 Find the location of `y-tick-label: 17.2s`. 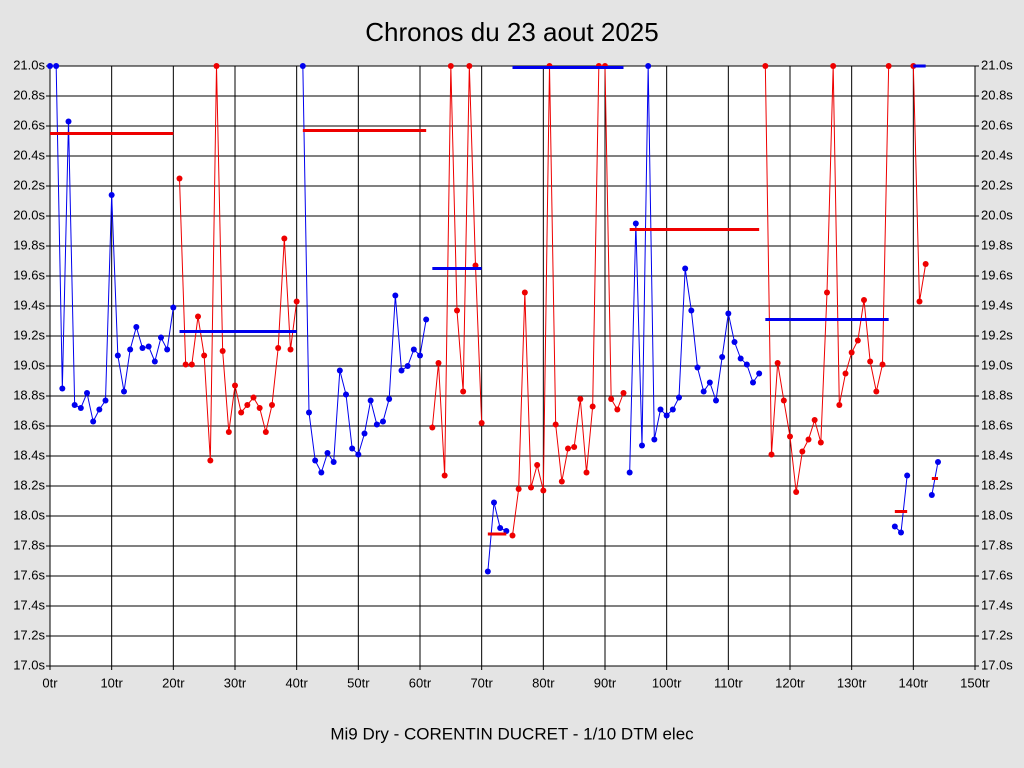

y-tick-label: 17.2s is located at coordinates (29, 634).